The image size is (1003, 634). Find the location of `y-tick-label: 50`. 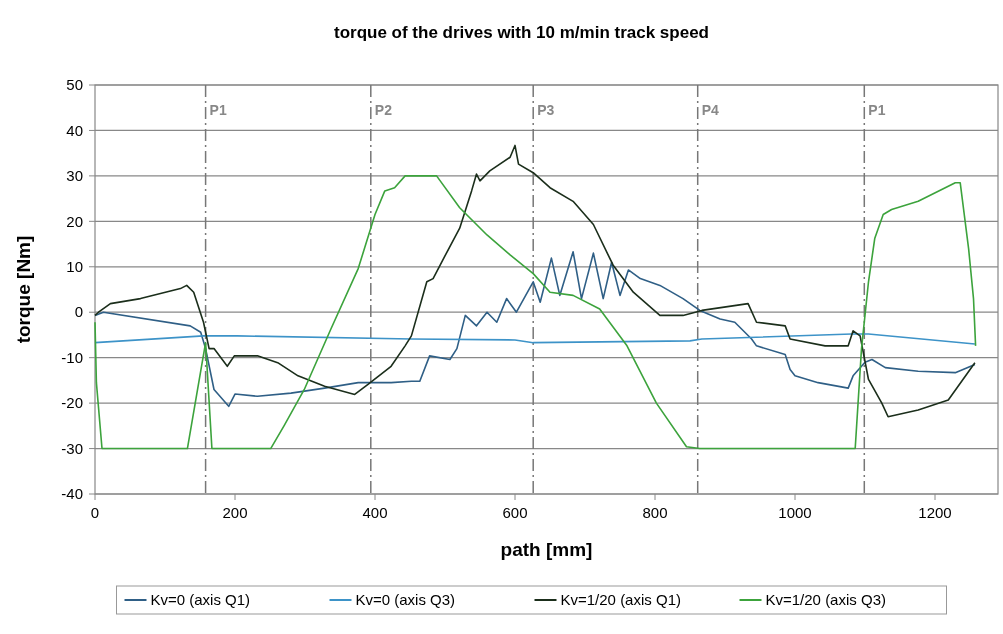

y-tick-label: 50 is located at coordinates (74, 85).